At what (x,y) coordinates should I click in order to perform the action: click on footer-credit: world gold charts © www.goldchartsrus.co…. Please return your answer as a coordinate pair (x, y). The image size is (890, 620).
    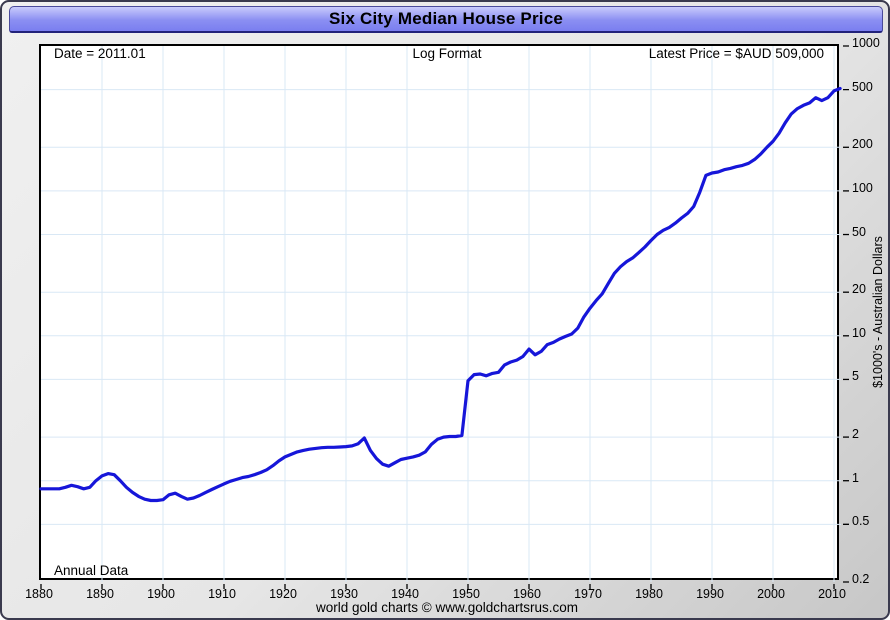
    Looking at the image, I should click on (447, 607).